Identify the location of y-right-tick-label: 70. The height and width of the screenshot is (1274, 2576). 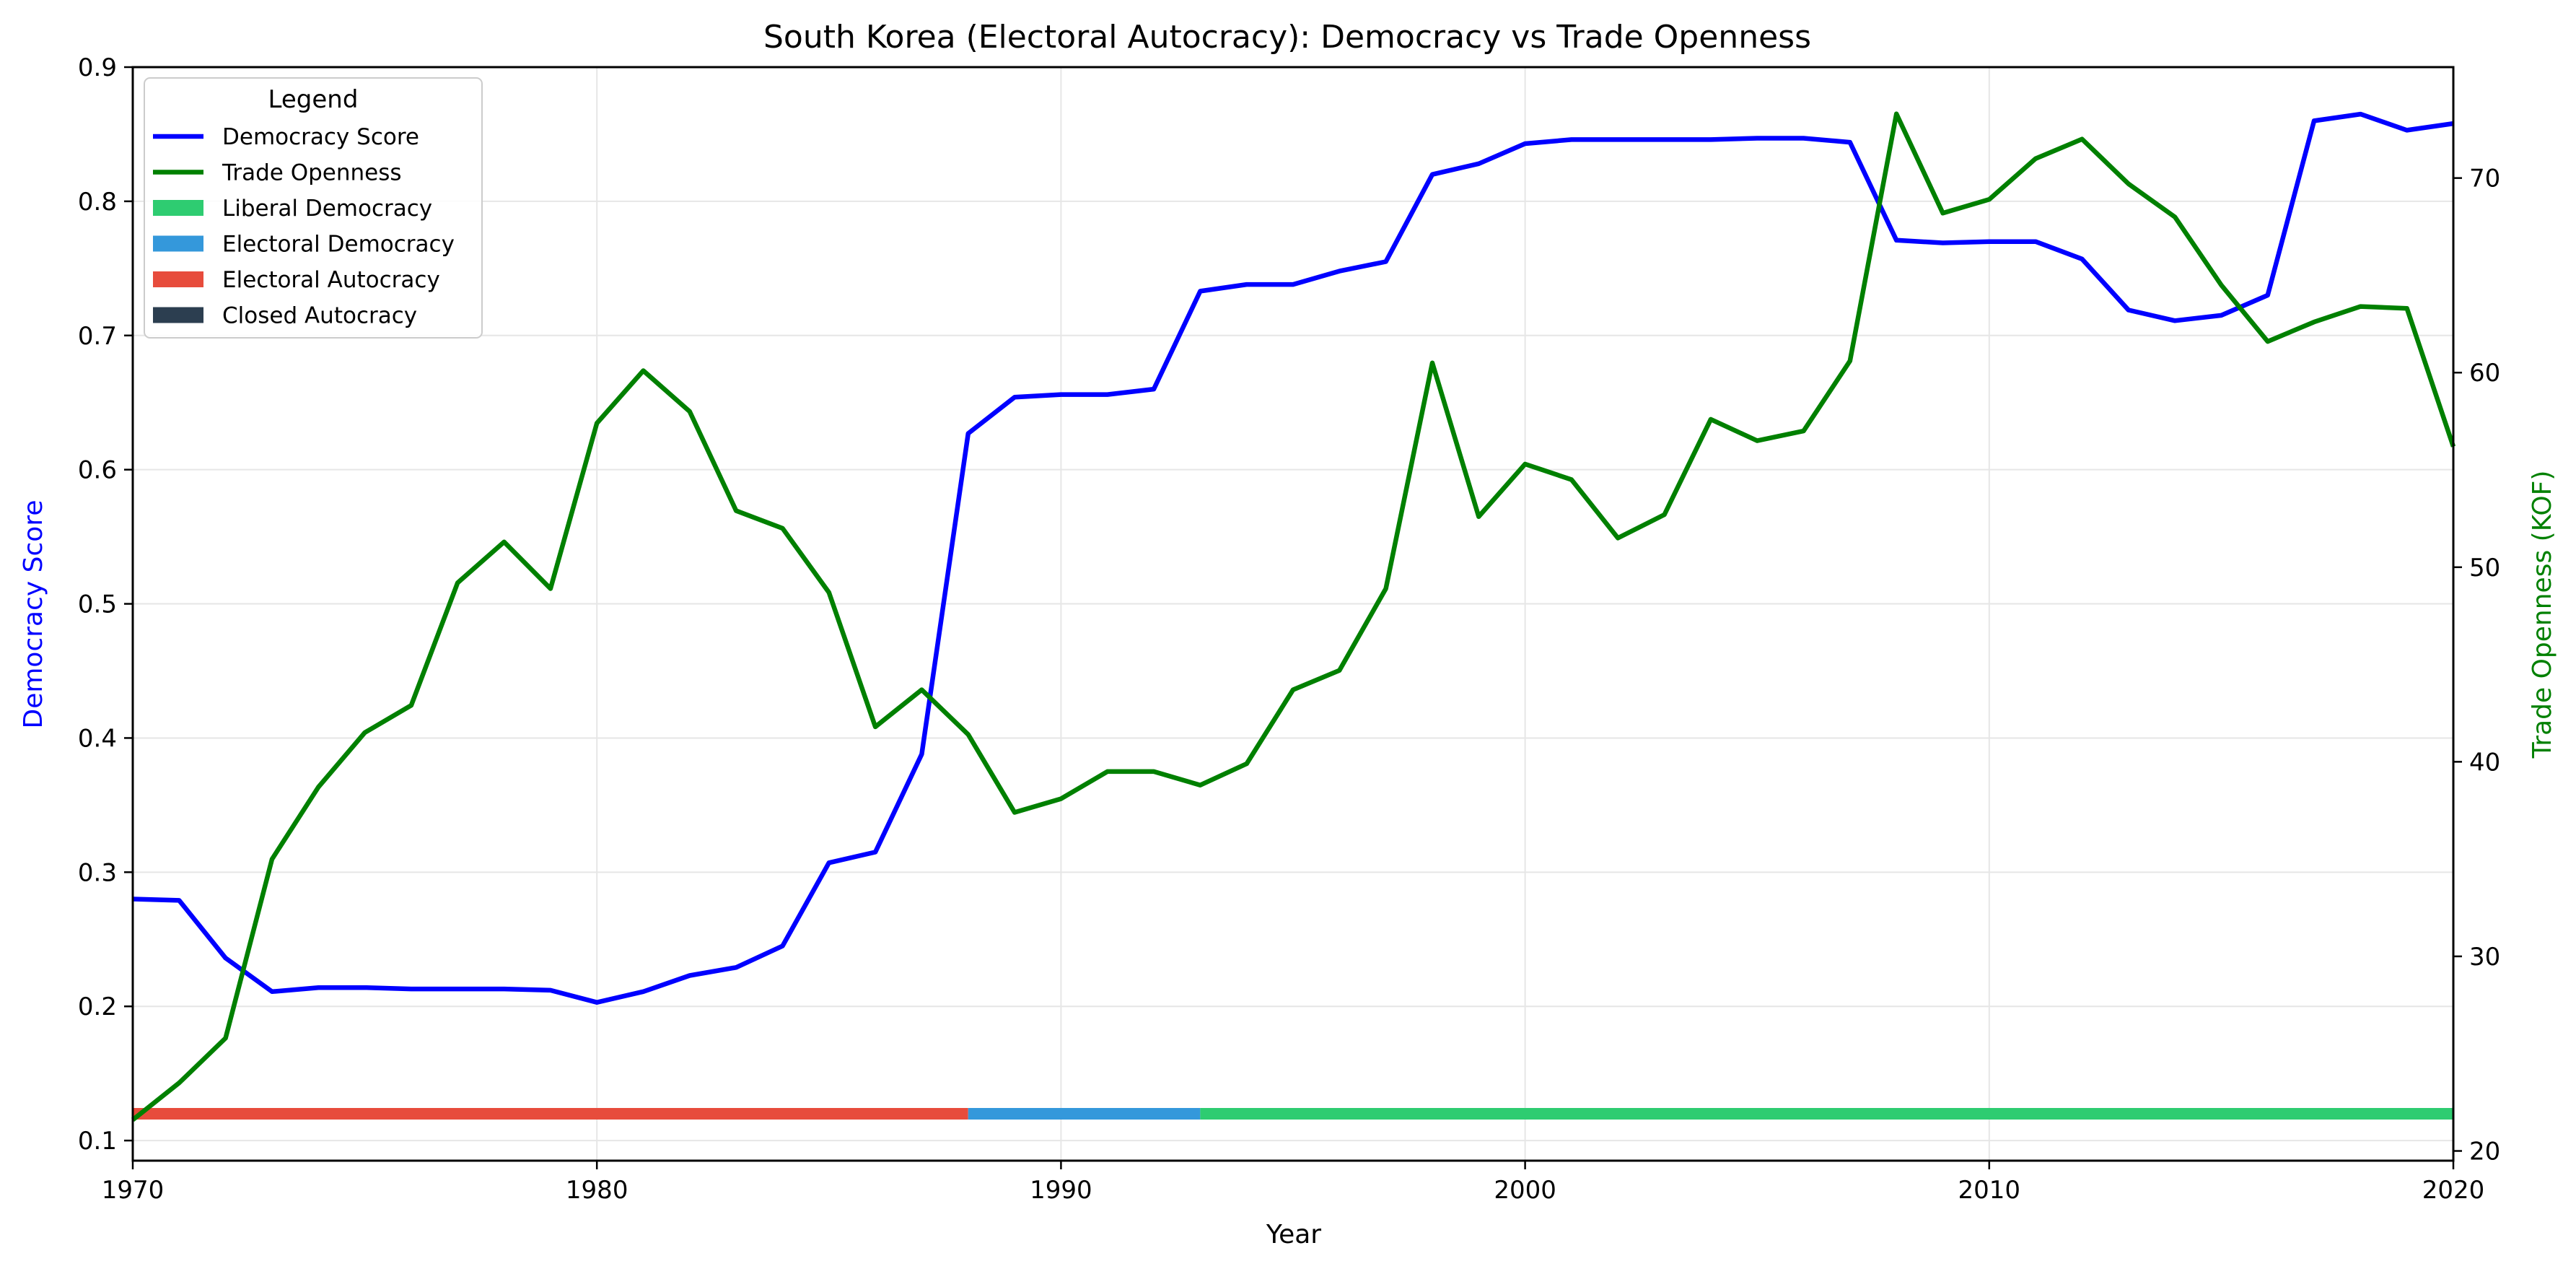
(2484, 179).